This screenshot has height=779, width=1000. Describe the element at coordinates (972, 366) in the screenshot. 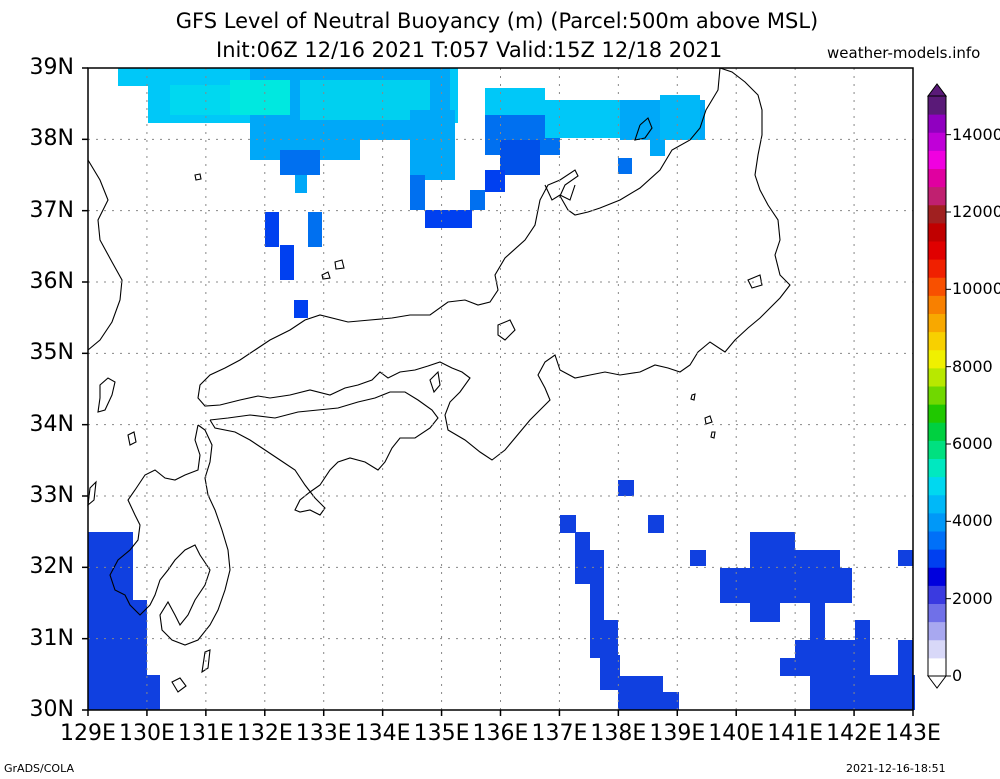

I see `colorbar-label: 8000` at that location.